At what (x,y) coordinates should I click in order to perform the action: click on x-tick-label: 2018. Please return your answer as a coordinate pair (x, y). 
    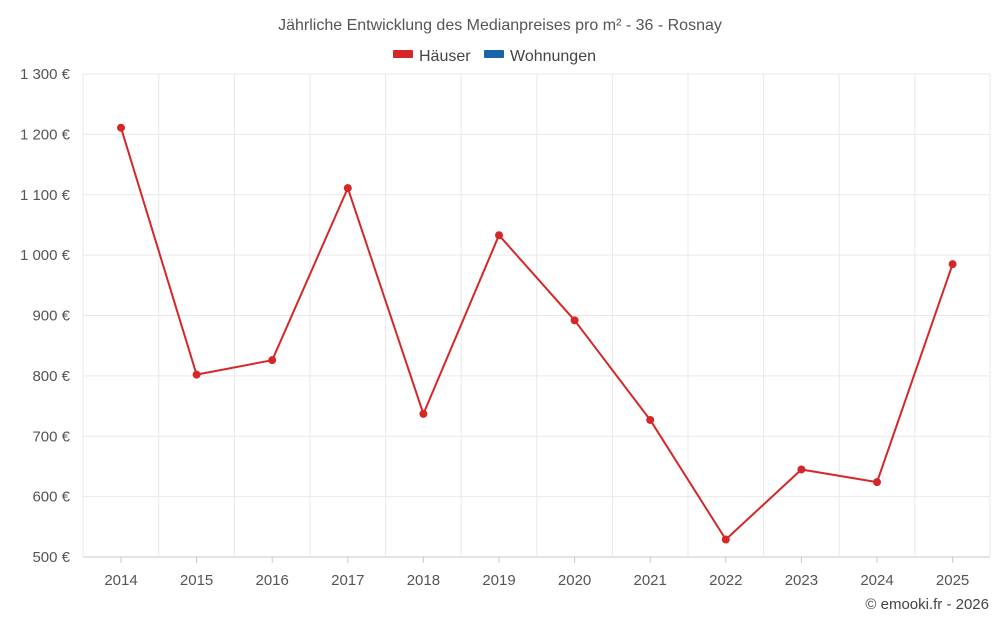
    Looking at the image, I should click on (423, 580).